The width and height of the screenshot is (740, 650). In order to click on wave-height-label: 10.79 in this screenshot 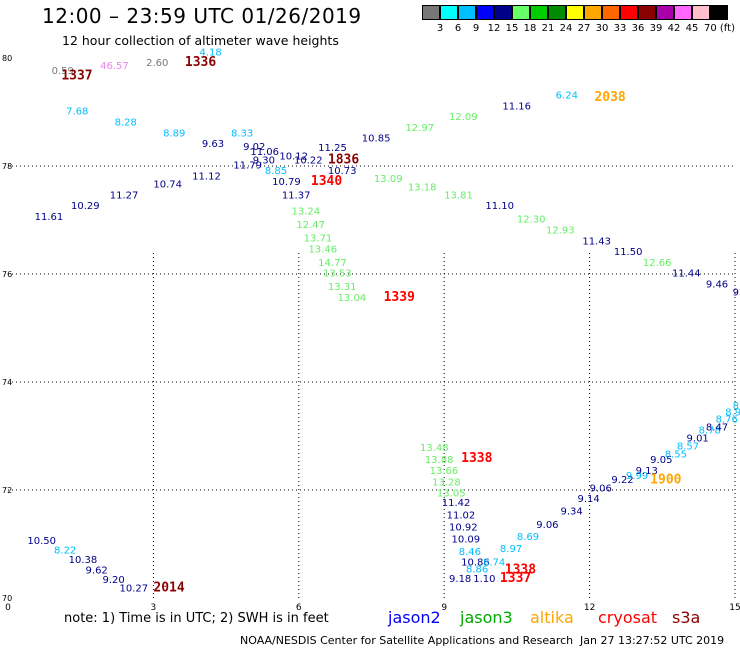, I will do `click(286, 182)`.